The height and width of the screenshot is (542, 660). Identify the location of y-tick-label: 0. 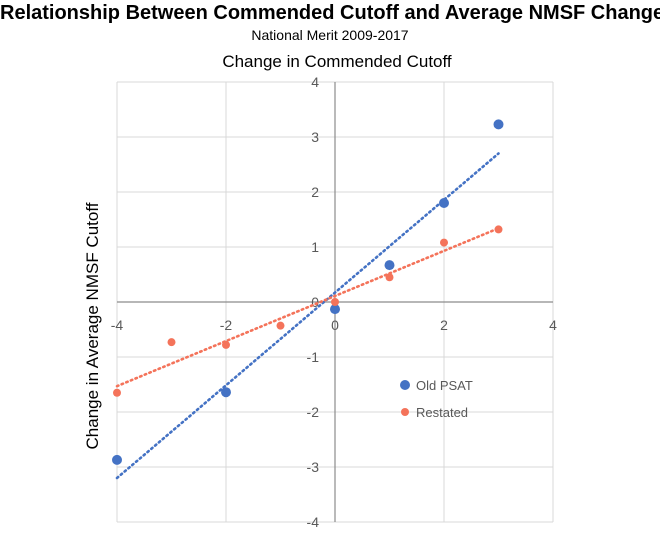
(315, 302).